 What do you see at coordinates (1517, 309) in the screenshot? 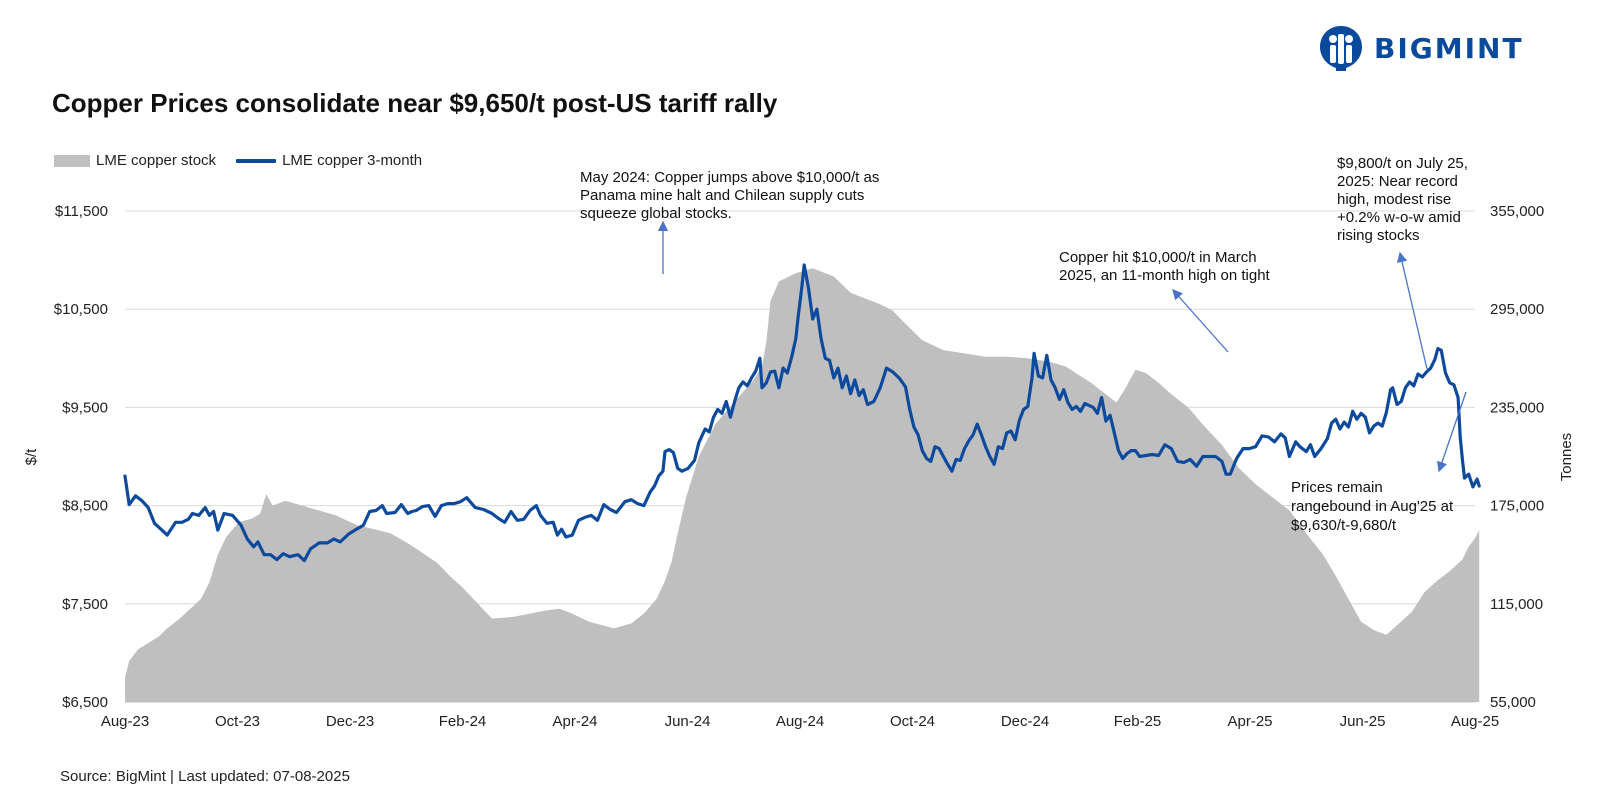
I see `y-right-tick-label-4: 295,000` at bounding box center [1517, 309].